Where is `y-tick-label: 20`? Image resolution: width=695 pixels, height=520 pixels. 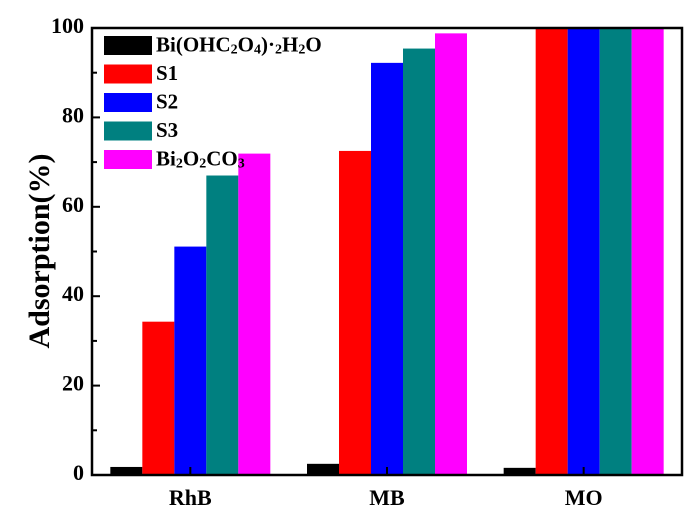 y-tick-label: 20 is located at coordinates (73, 383).